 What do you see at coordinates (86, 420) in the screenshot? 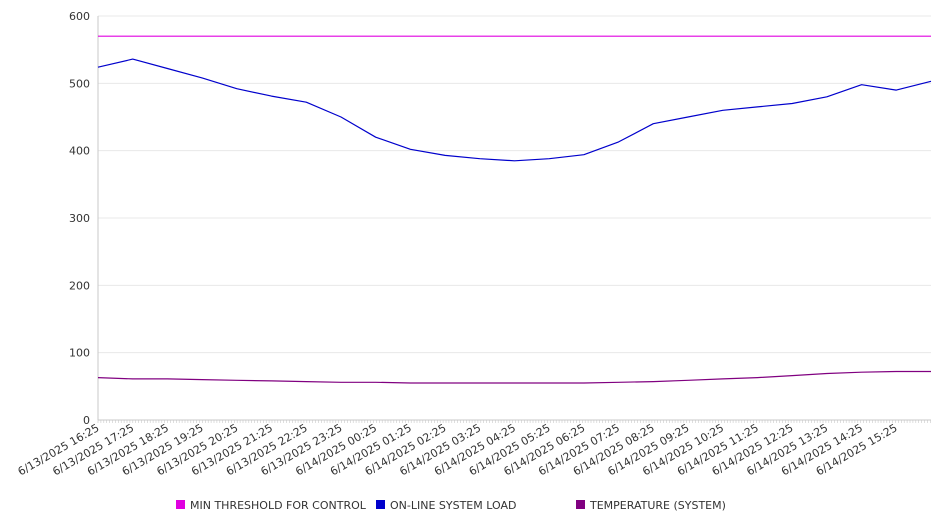
I see `y-tick-label: 0` at bounding box center [86, 420].